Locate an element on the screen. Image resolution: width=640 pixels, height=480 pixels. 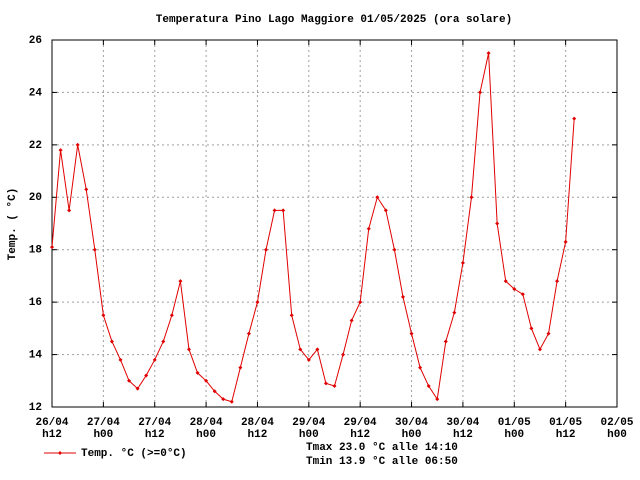
x-tick-label: 01/05 h00 is located at coordinates (514, 429).